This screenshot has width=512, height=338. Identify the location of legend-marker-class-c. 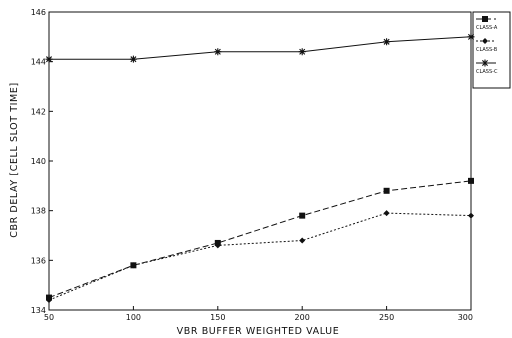
(485, 63).